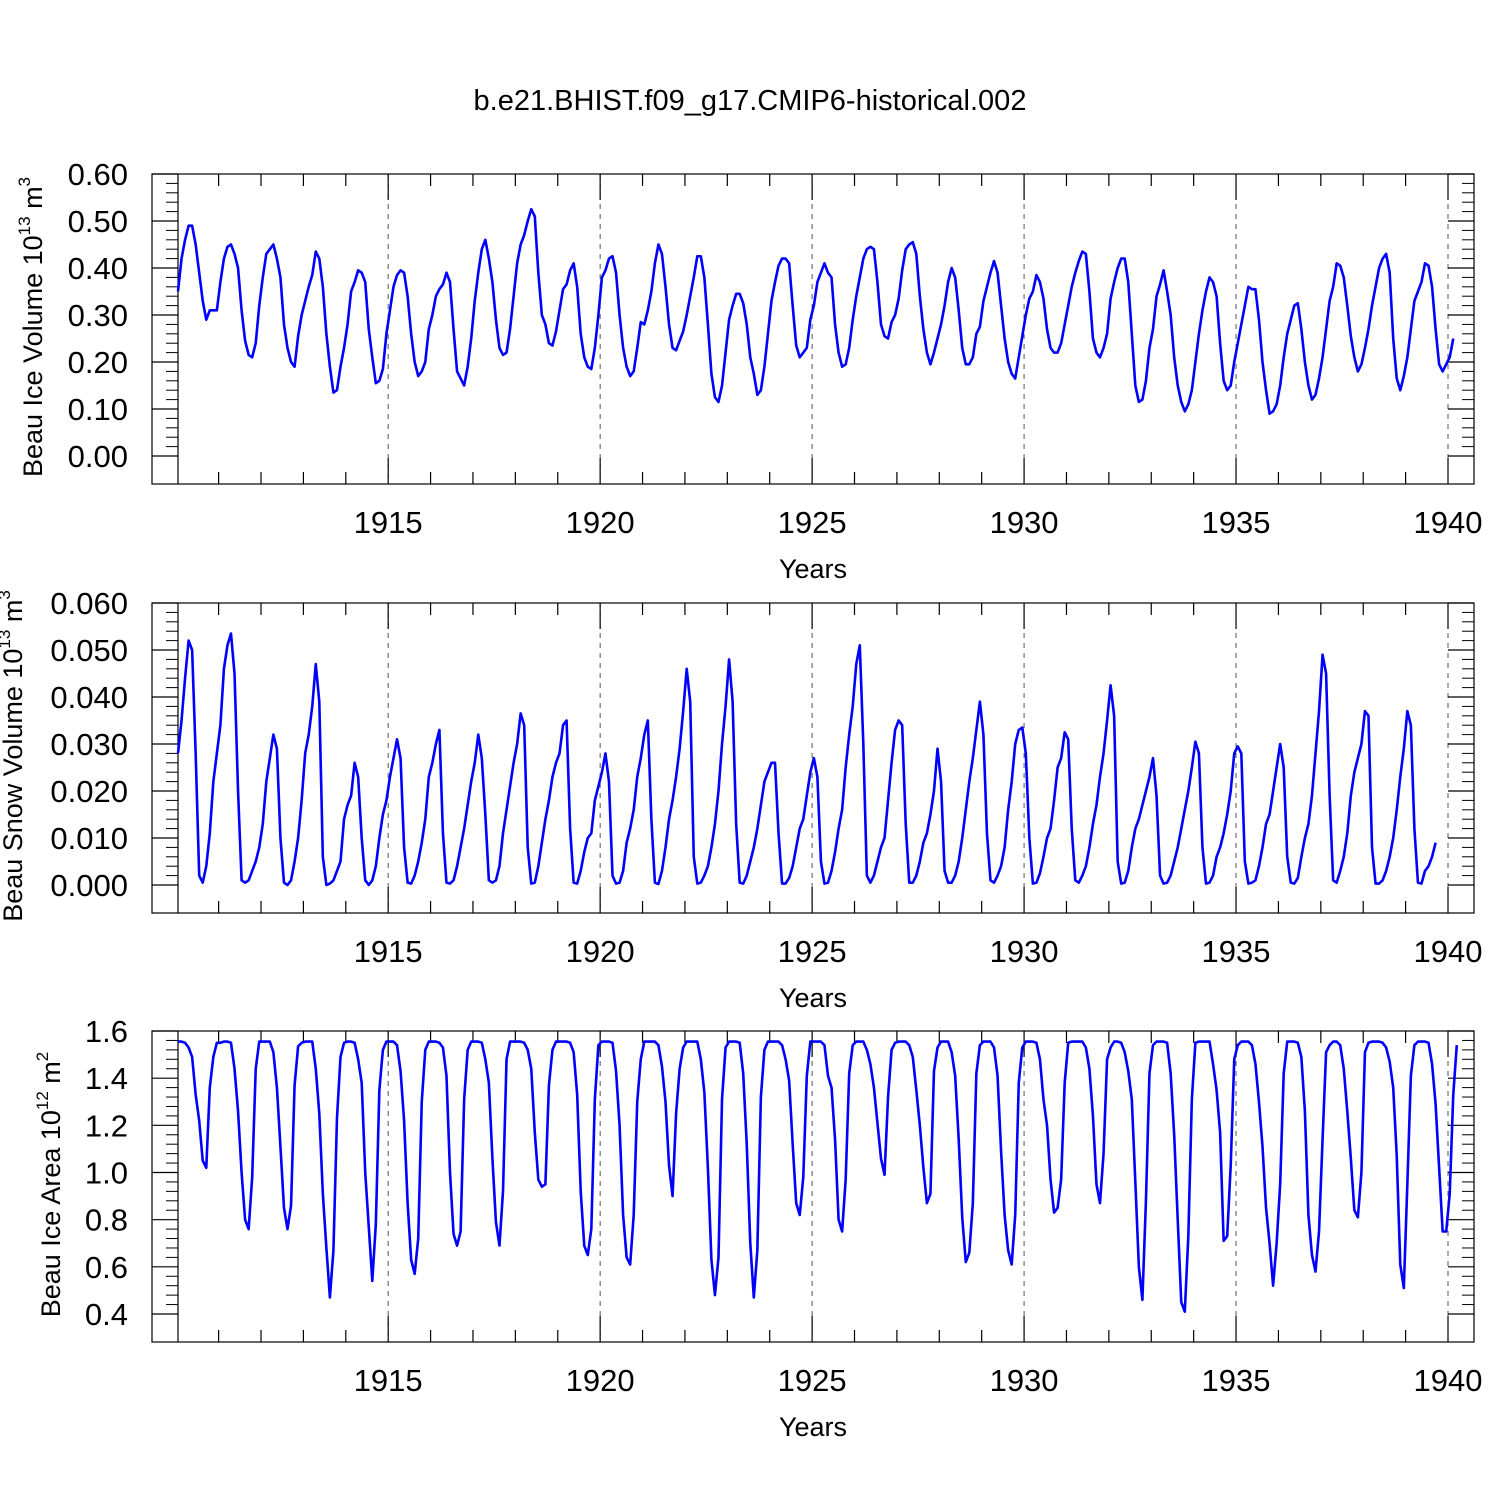 Image resolution: width=1500 pixels, height=1500 pixels. What do you see at coordinates (89, 697) in the screenshot?
I see `y-tick-label: 0.040` at bounding box center [89, 697].